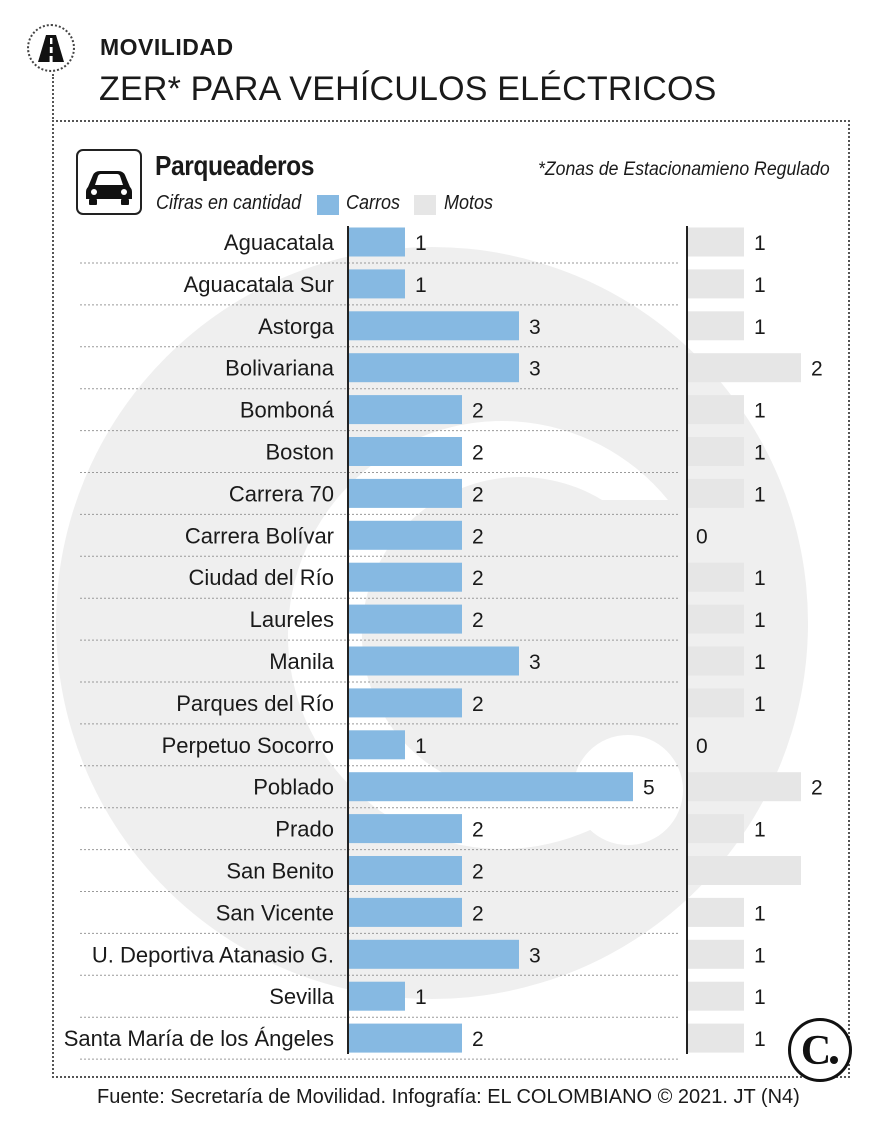 The image size is (886, 1128). What do you see at coordinates (469, 203) in the screenshot?
I see `legend-label-motos: Motos` at bounding box center [469, 203].